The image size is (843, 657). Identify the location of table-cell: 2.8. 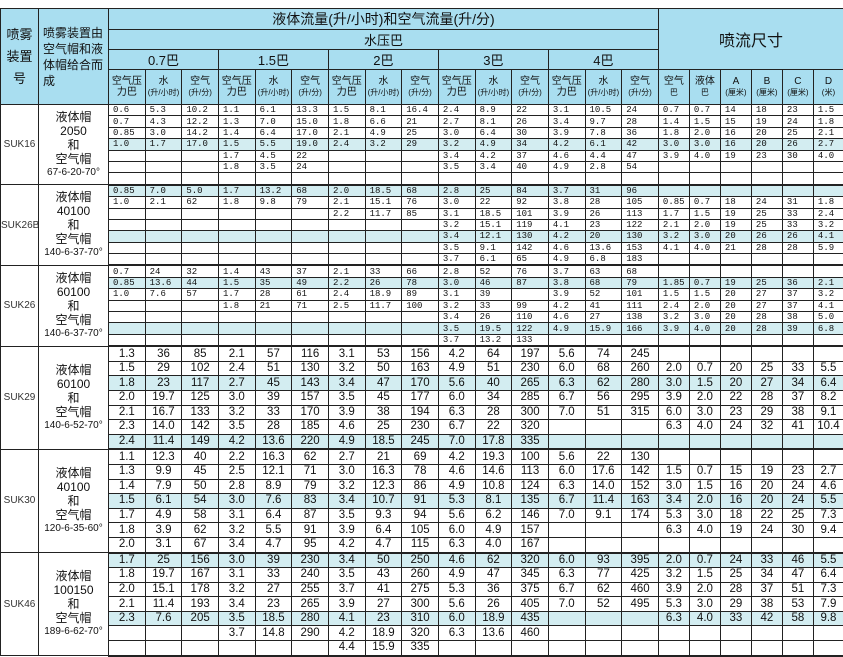
(456, 191).